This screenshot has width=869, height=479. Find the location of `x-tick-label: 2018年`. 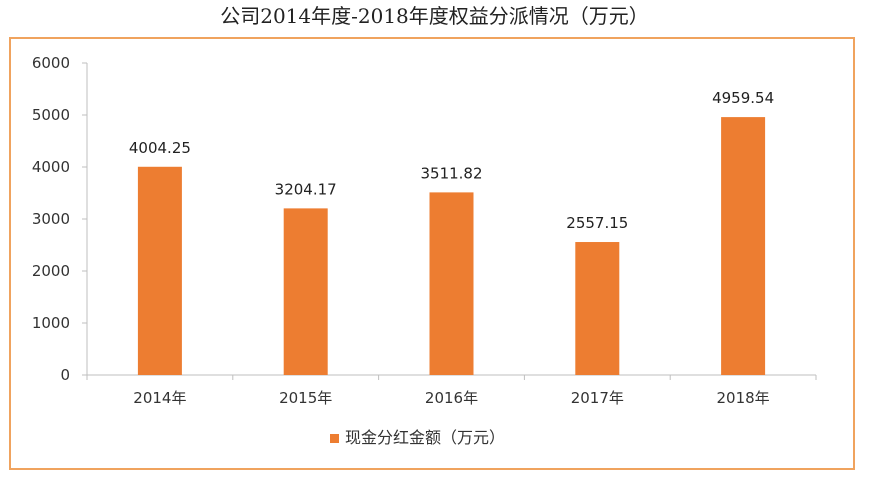

x-tick-label: 2018年 is located at coordinates (743, 398).